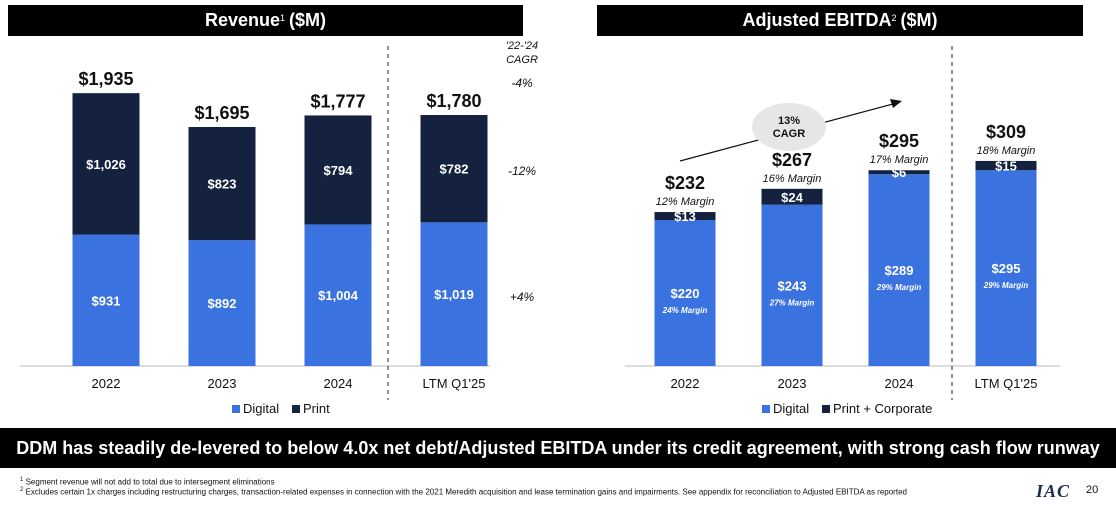  Describe the element at coordinates (261, 408) in the screenshot. I see `revenue-legend-digital: Digital` at that location.